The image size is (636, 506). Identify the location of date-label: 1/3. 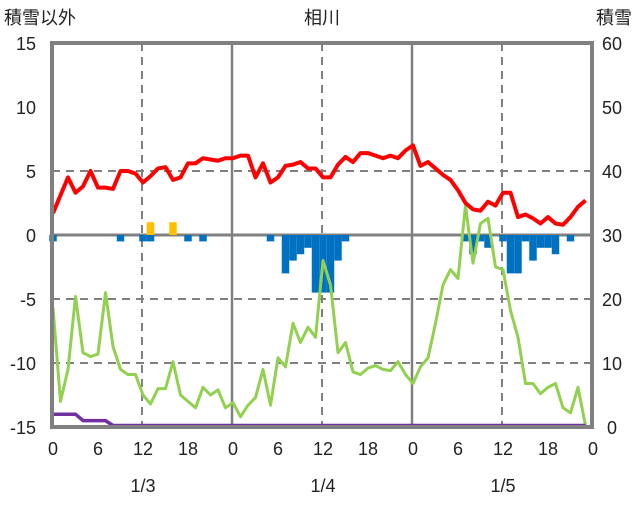
(142, 486).